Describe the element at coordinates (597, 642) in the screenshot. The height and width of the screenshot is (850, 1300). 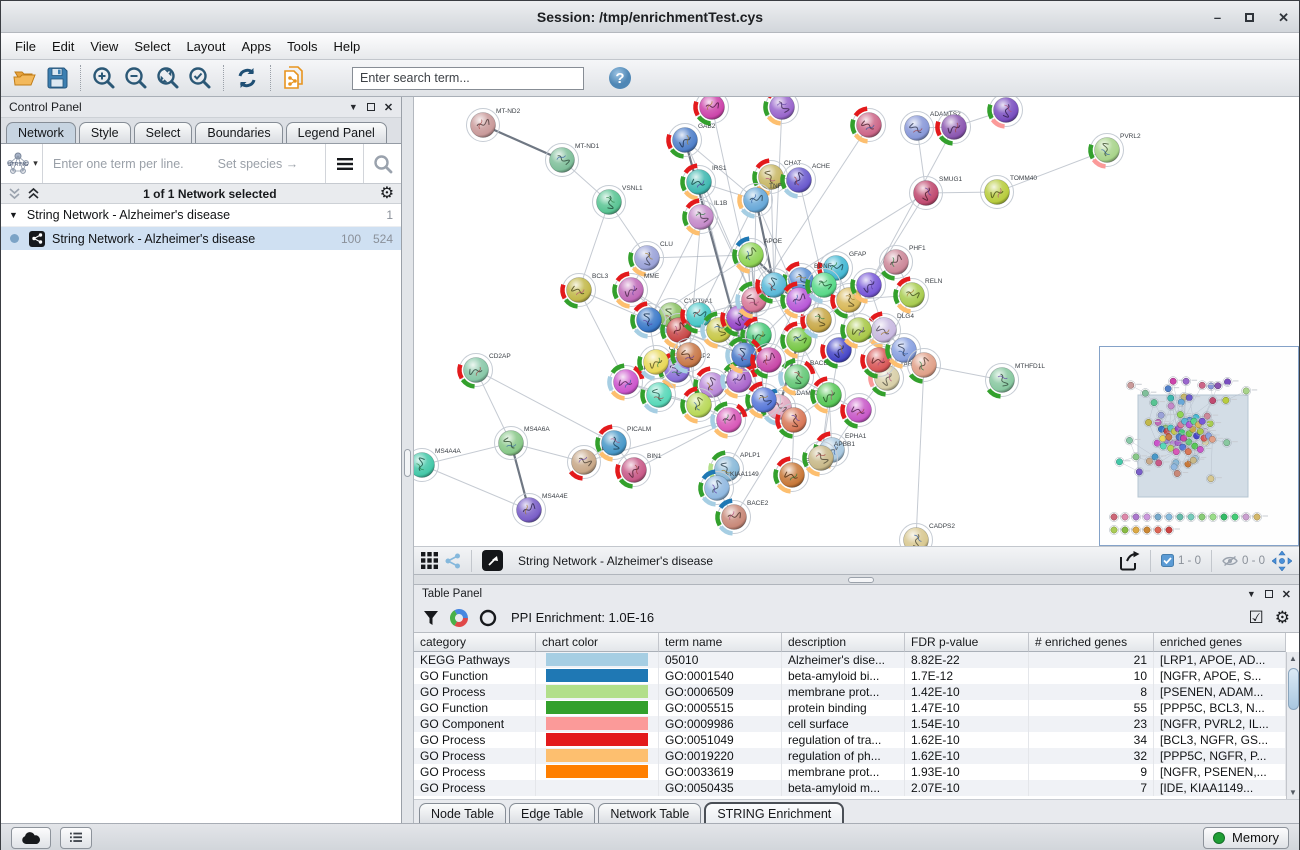
I see `column-header-chart-color: chart color` at that location.